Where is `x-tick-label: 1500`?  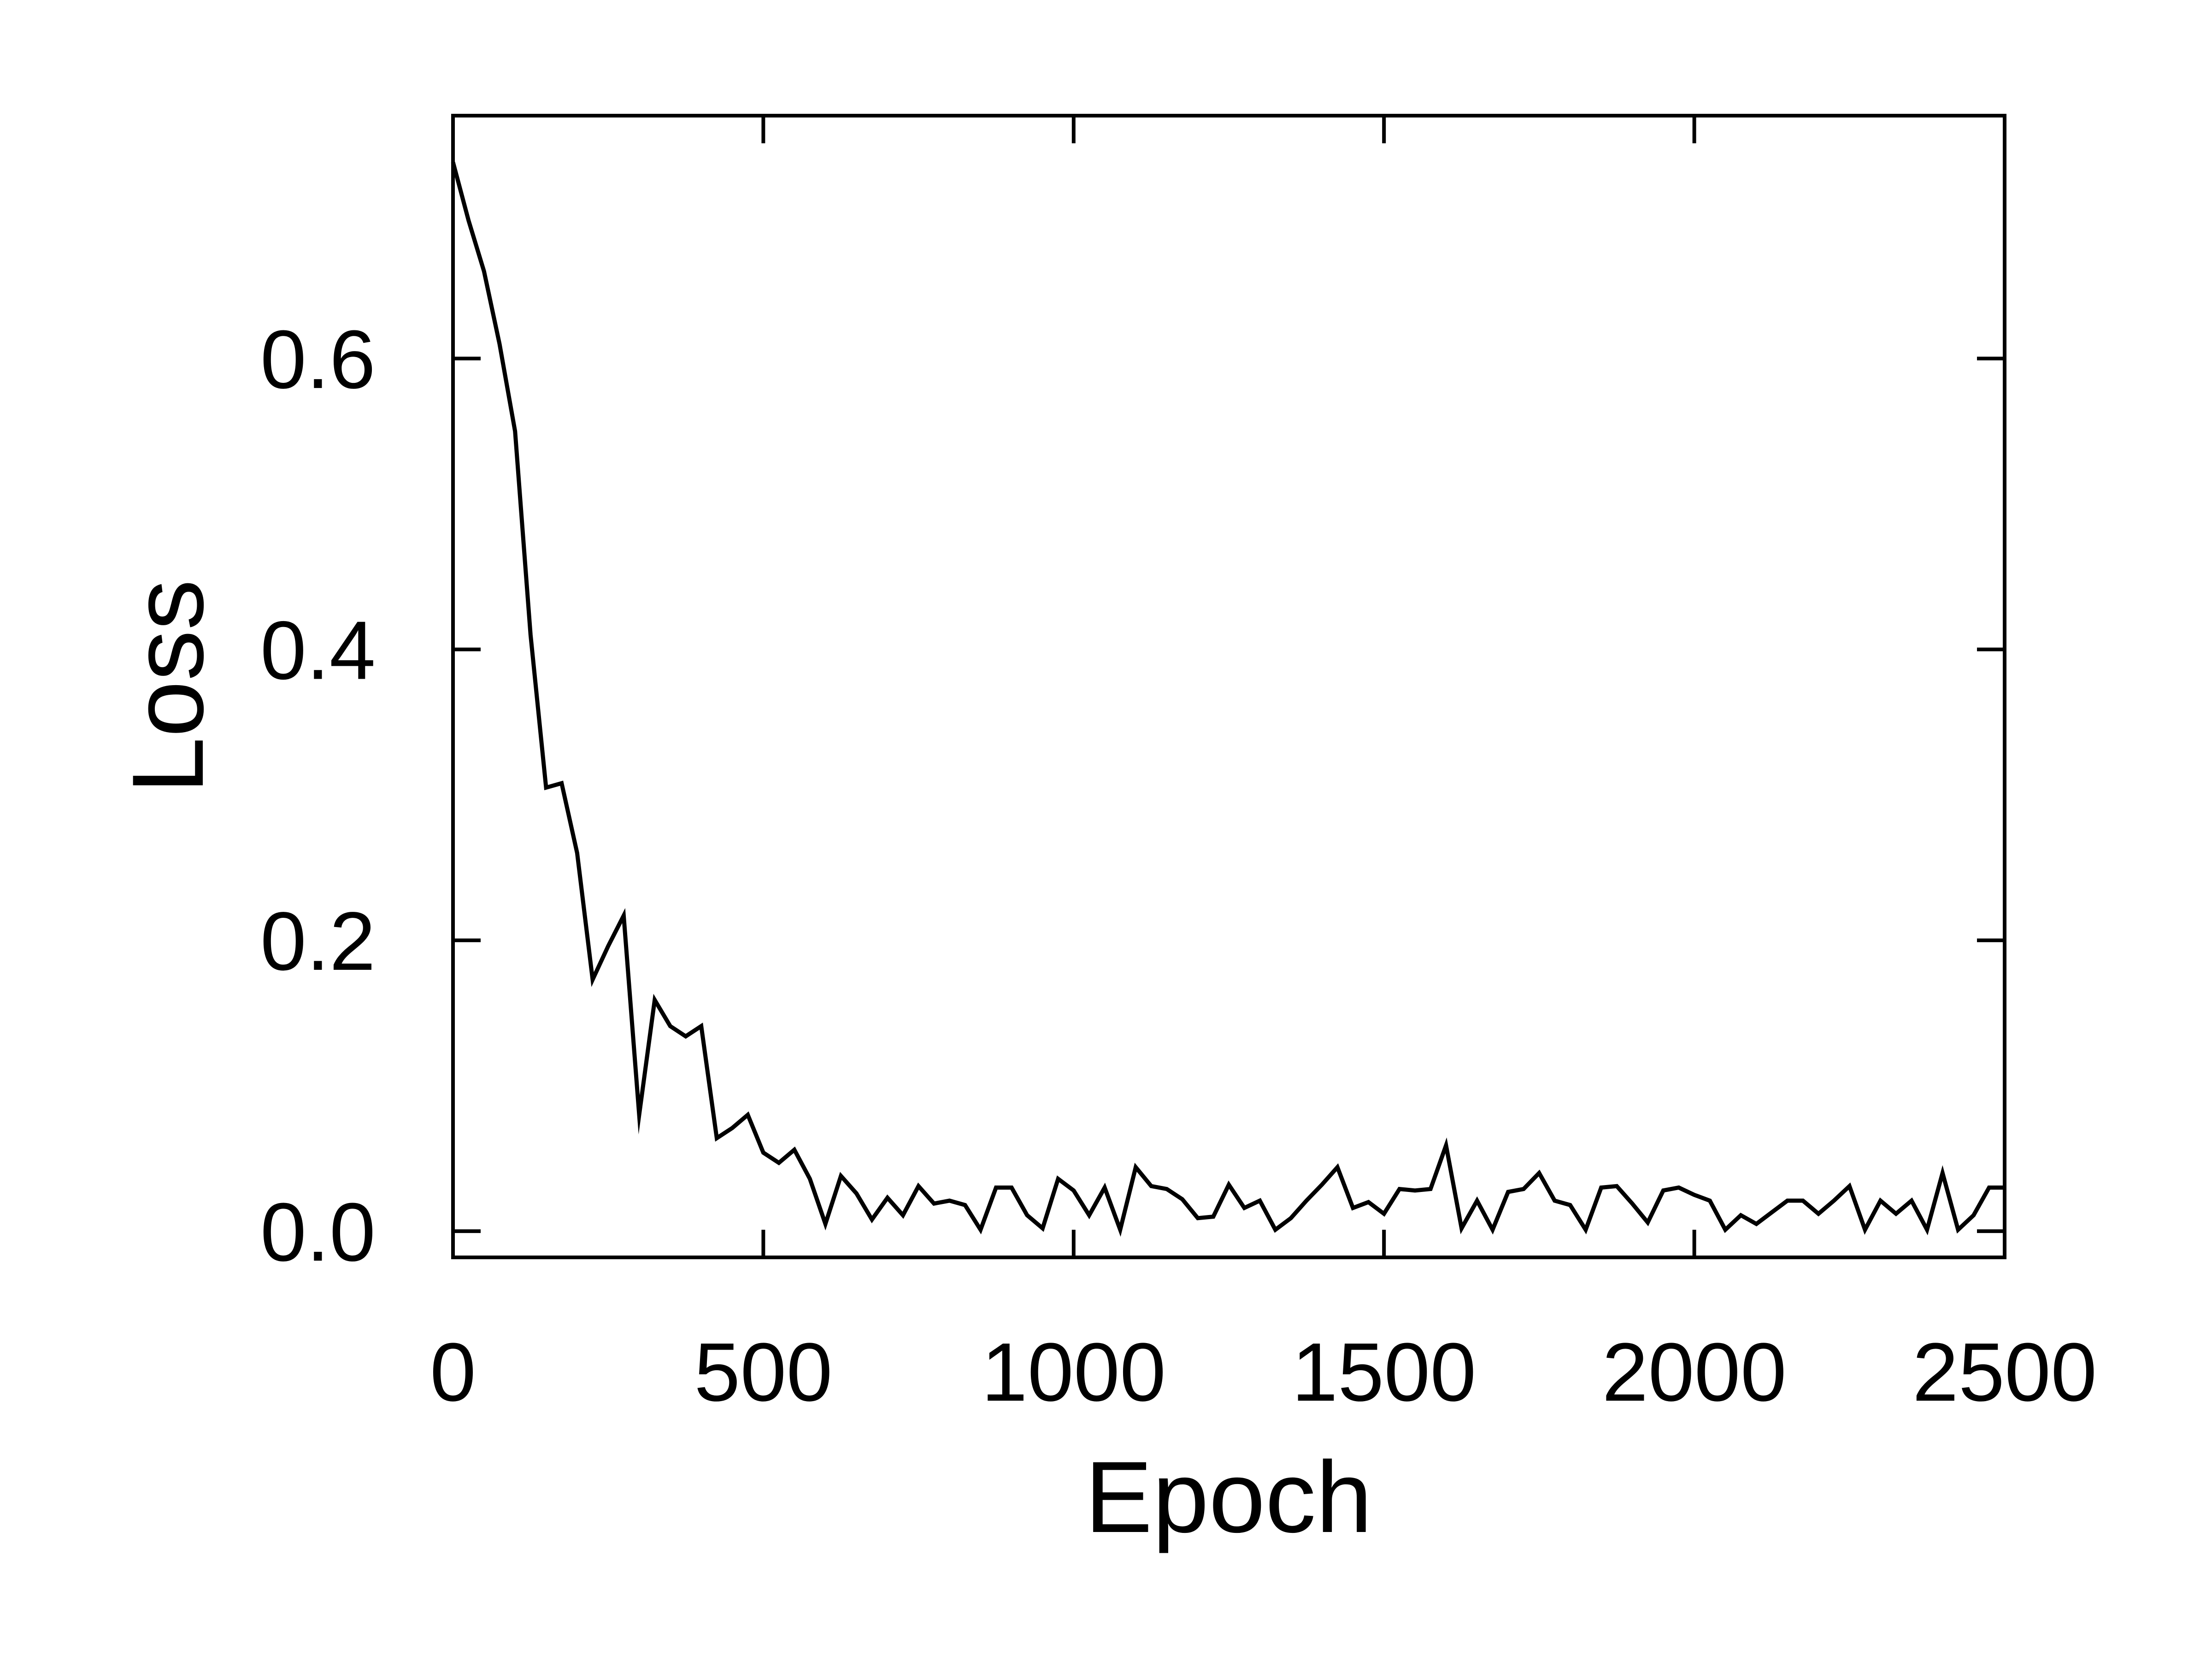 x-tick-label: 1500 is located at coordinates (1384, 1372).